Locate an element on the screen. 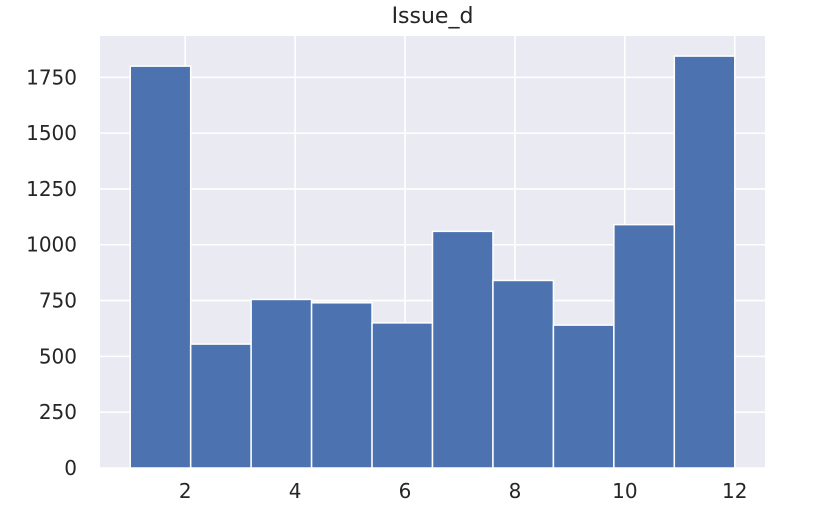 This screenshot has height=529, width=817. x-tick-label-10: 10 is located at coordinates (624, 491).